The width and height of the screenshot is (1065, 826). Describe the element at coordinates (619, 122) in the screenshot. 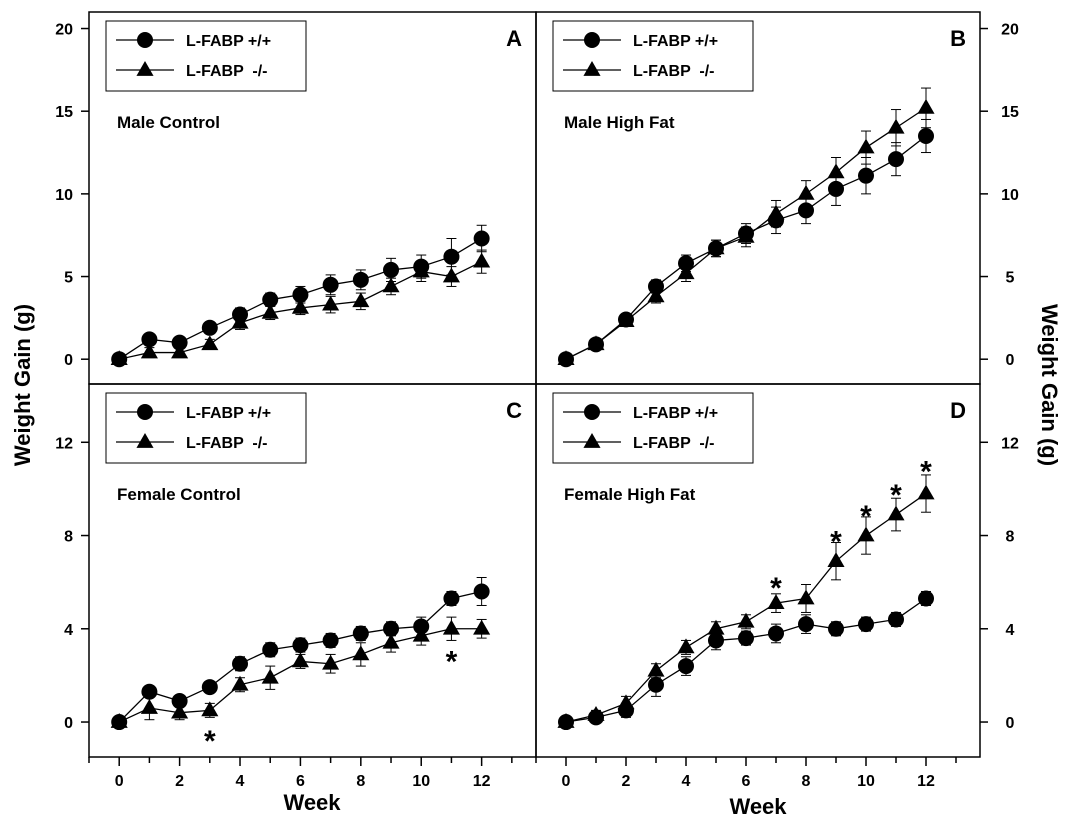

I see `panel-title: Male High Fat` at that location.